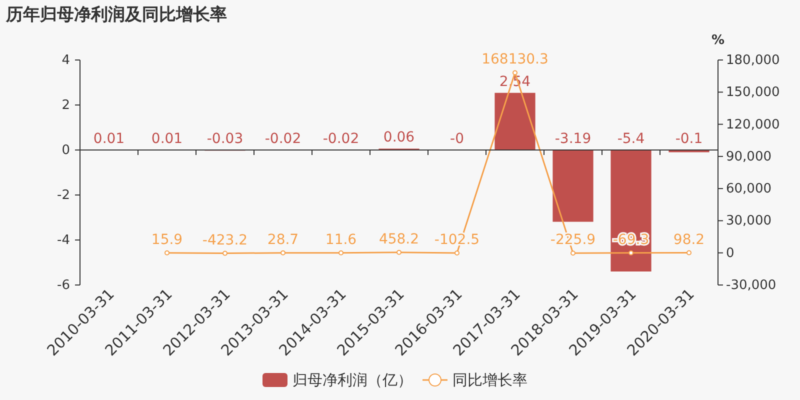 The height and width of the screenshot is (400, 800). Describe the element at coordinates (167, 240) in the screenshot. I see `data-label: 15.9` at that location.